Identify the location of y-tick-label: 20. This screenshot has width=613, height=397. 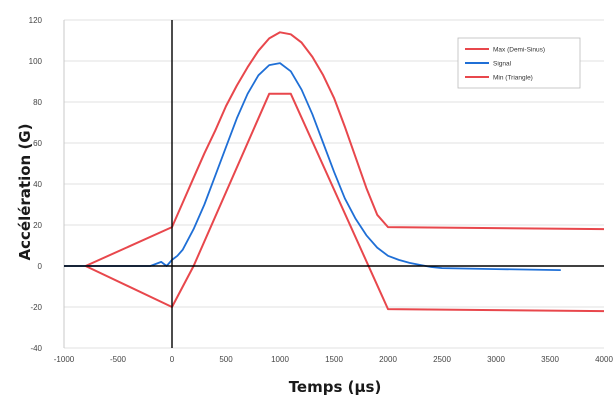
(37, 225).